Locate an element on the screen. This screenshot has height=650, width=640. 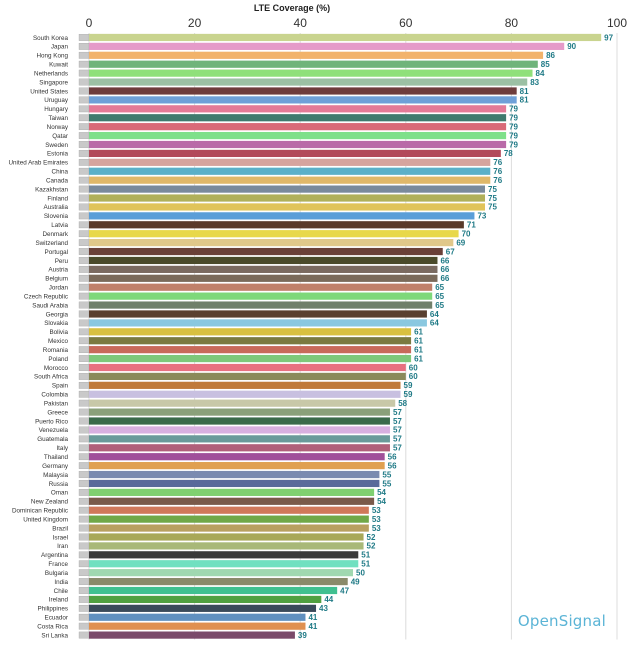
value-label: 43 is located at coordinates (323, 608).